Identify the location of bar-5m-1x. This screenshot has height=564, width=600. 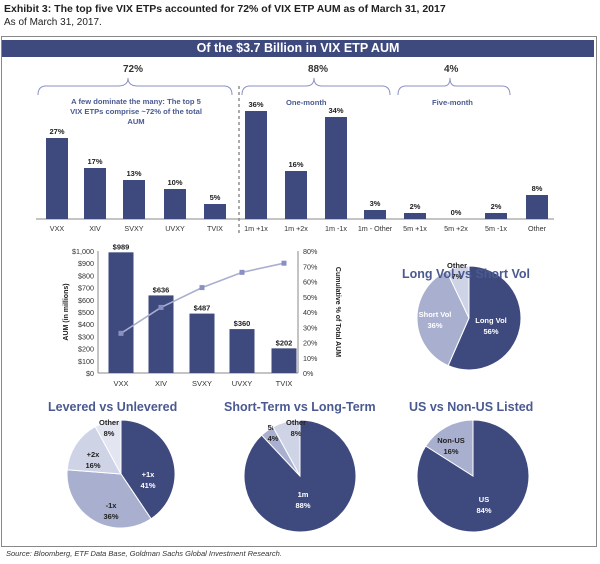
(415, 216).